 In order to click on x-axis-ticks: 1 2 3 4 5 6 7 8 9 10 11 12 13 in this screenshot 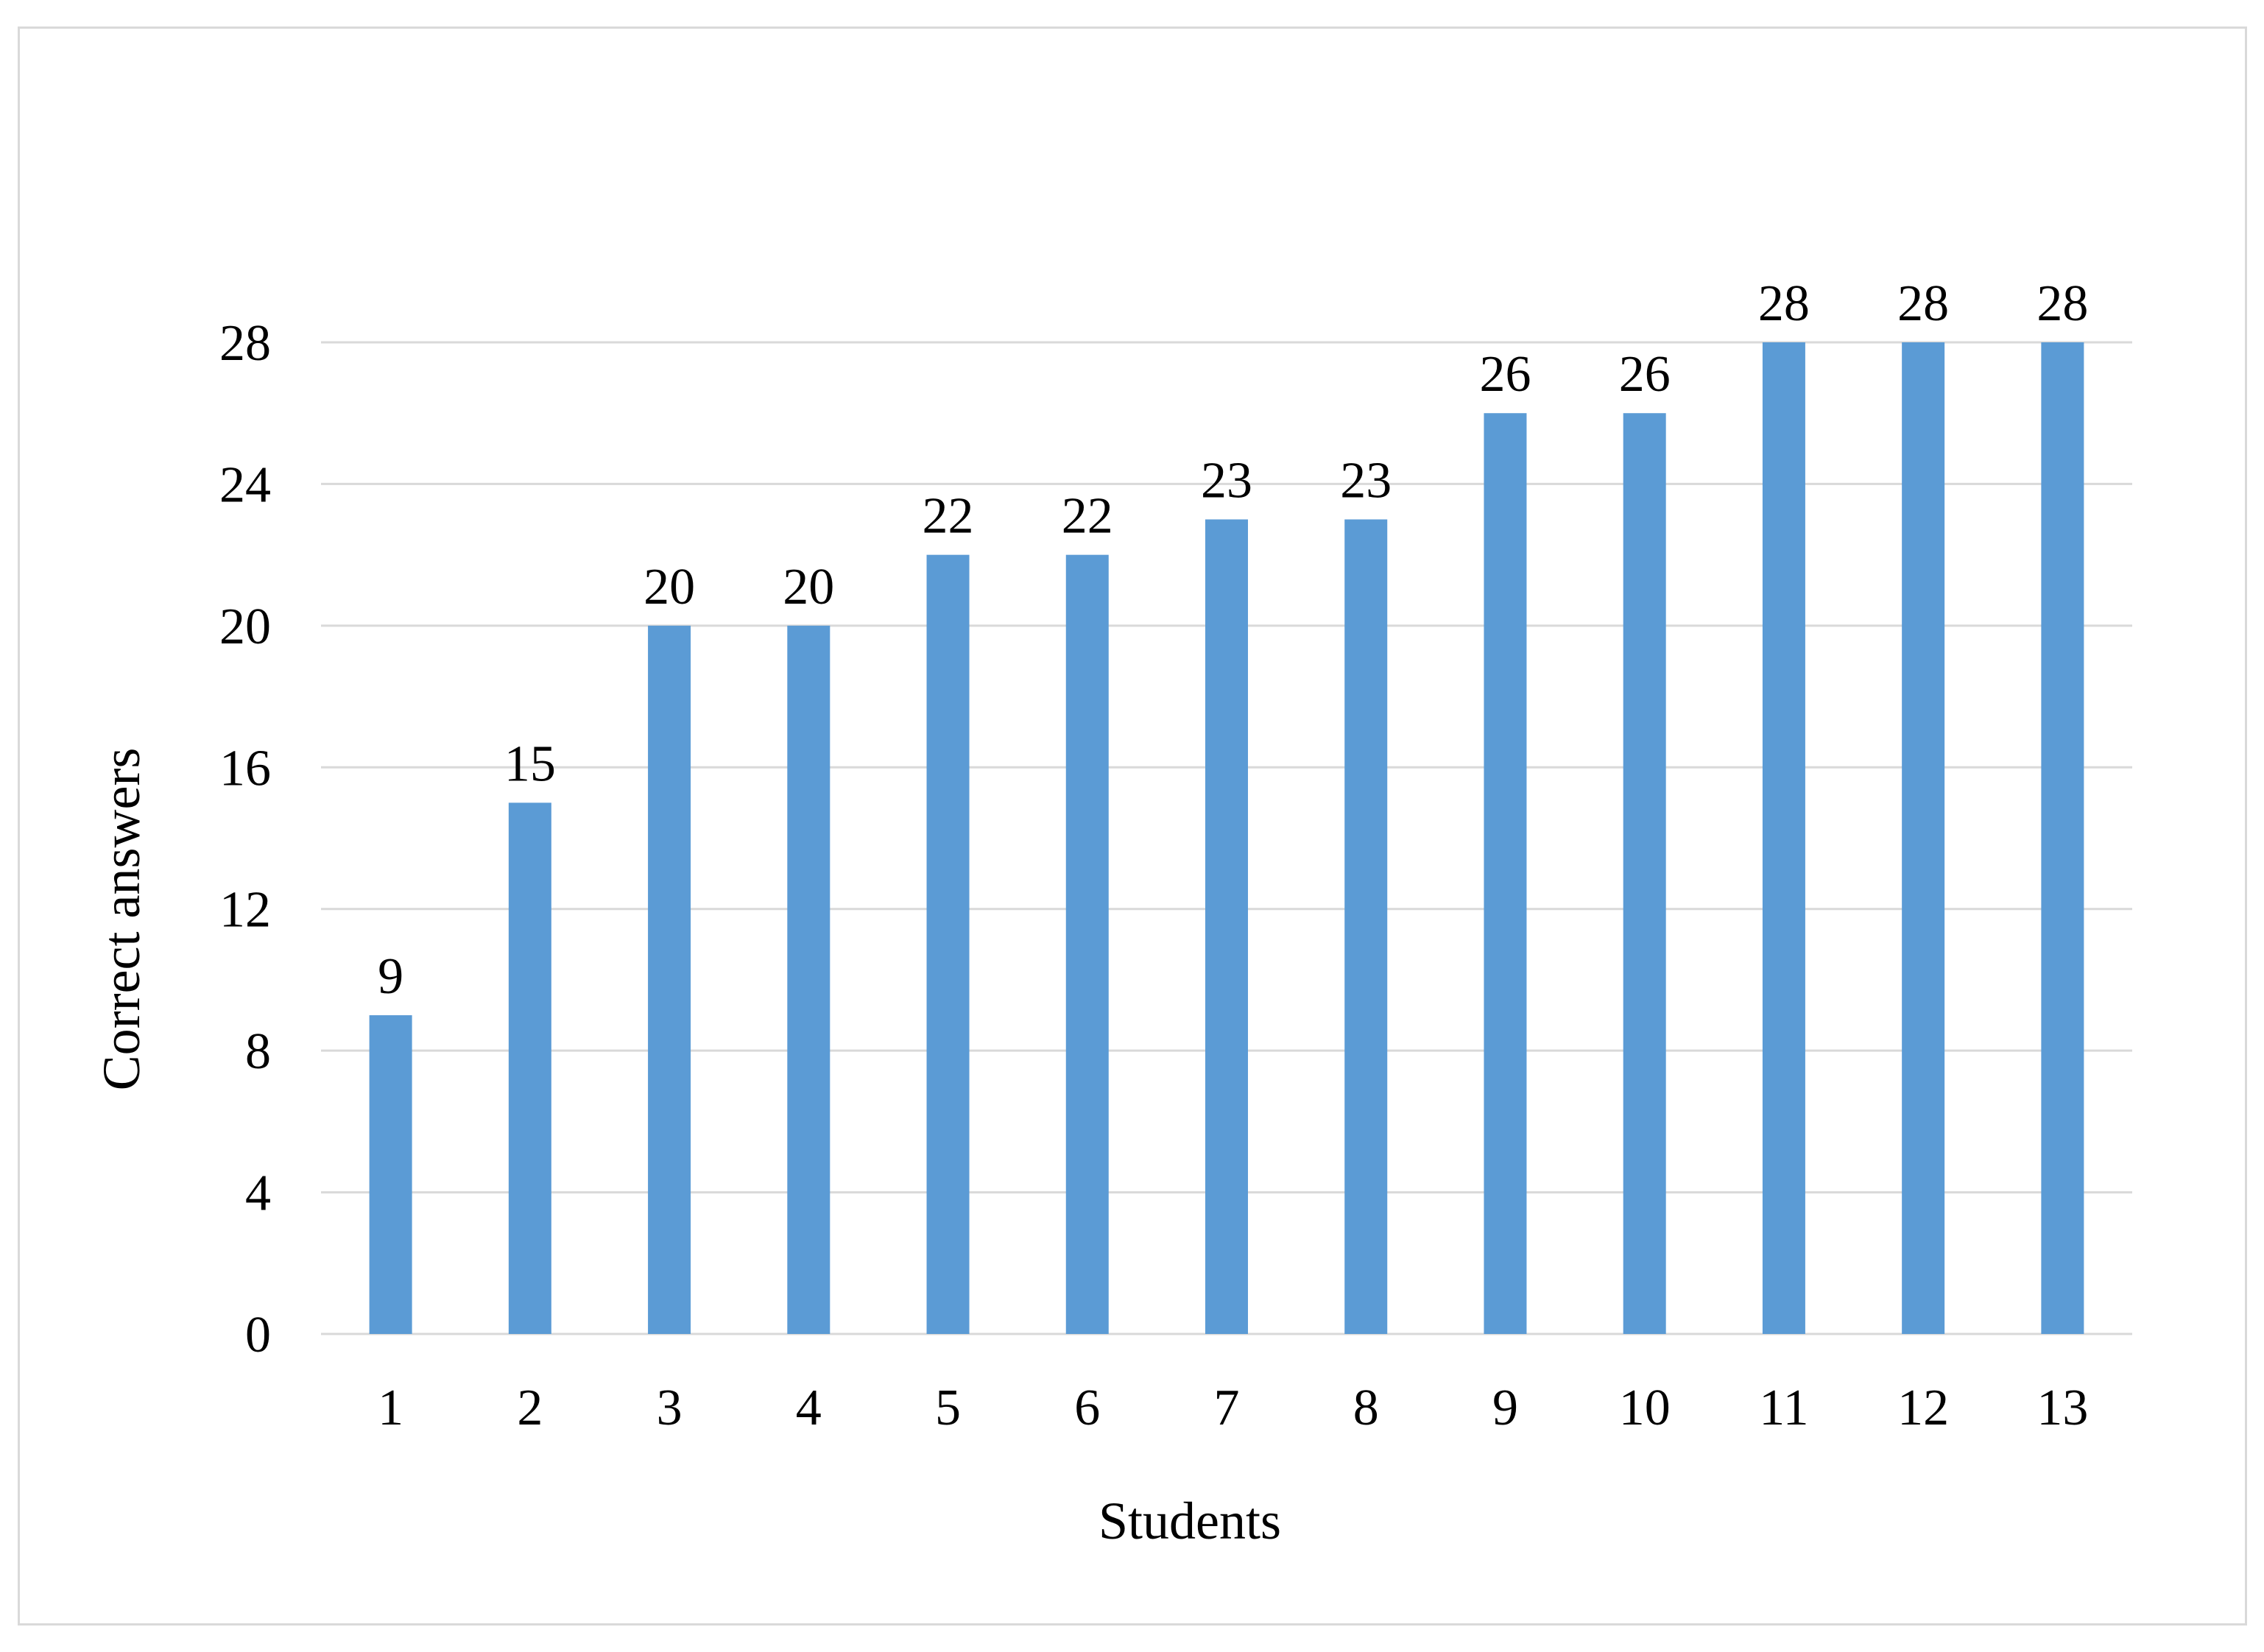, I will do `click(1233, 1408)`.